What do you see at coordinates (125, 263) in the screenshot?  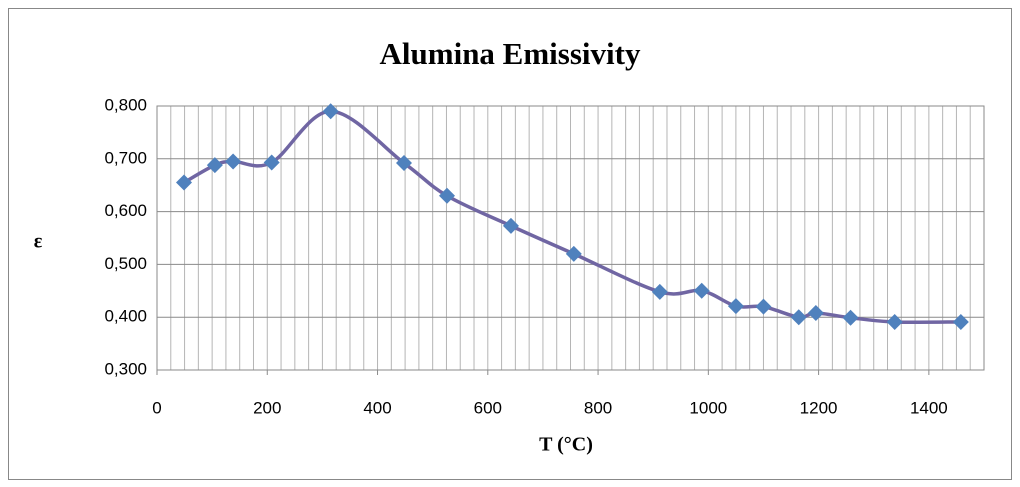 I see `y-tick-label: 0,500` at bounding box center [125, 263].